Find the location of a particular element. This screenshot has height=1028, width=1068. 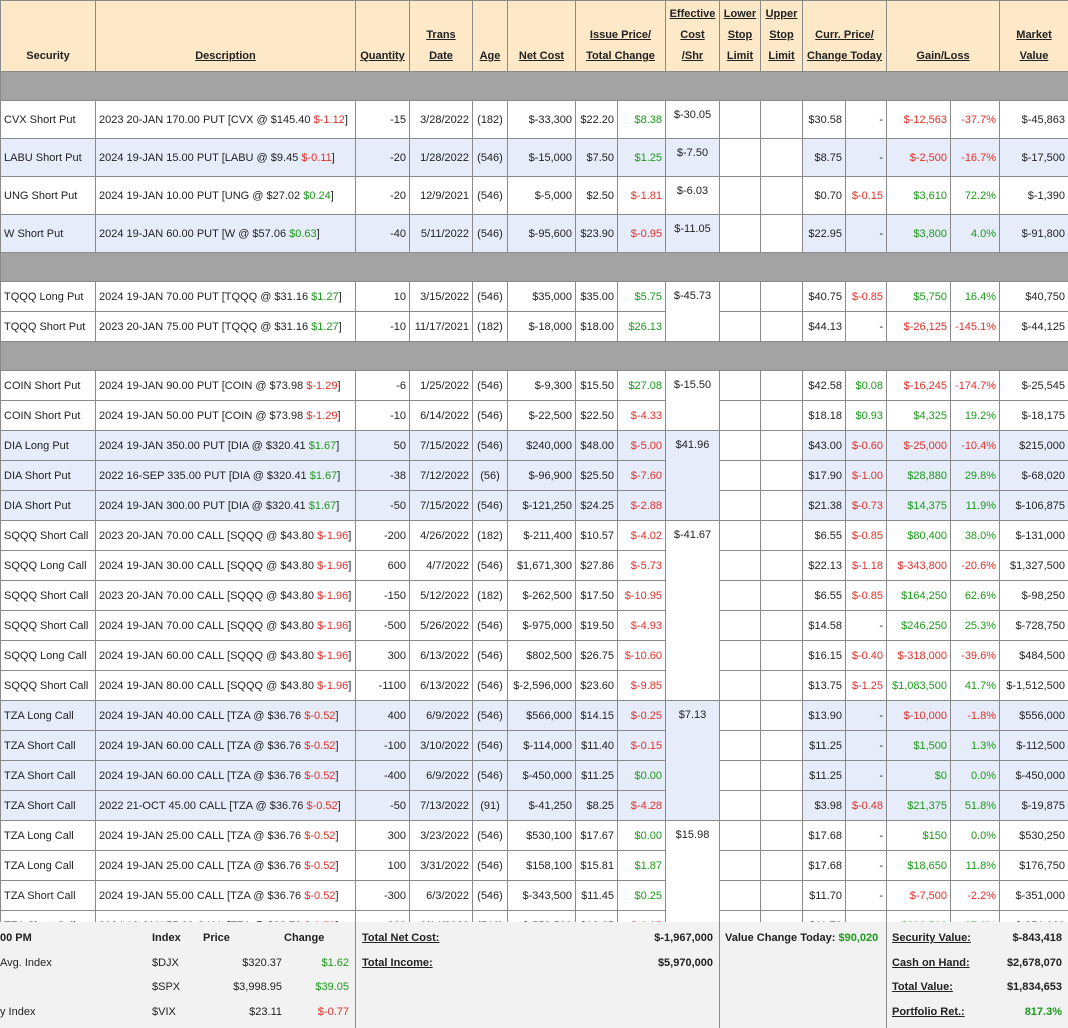

market-value-cell: $-68,020 is located at coordinates (1033, 475).